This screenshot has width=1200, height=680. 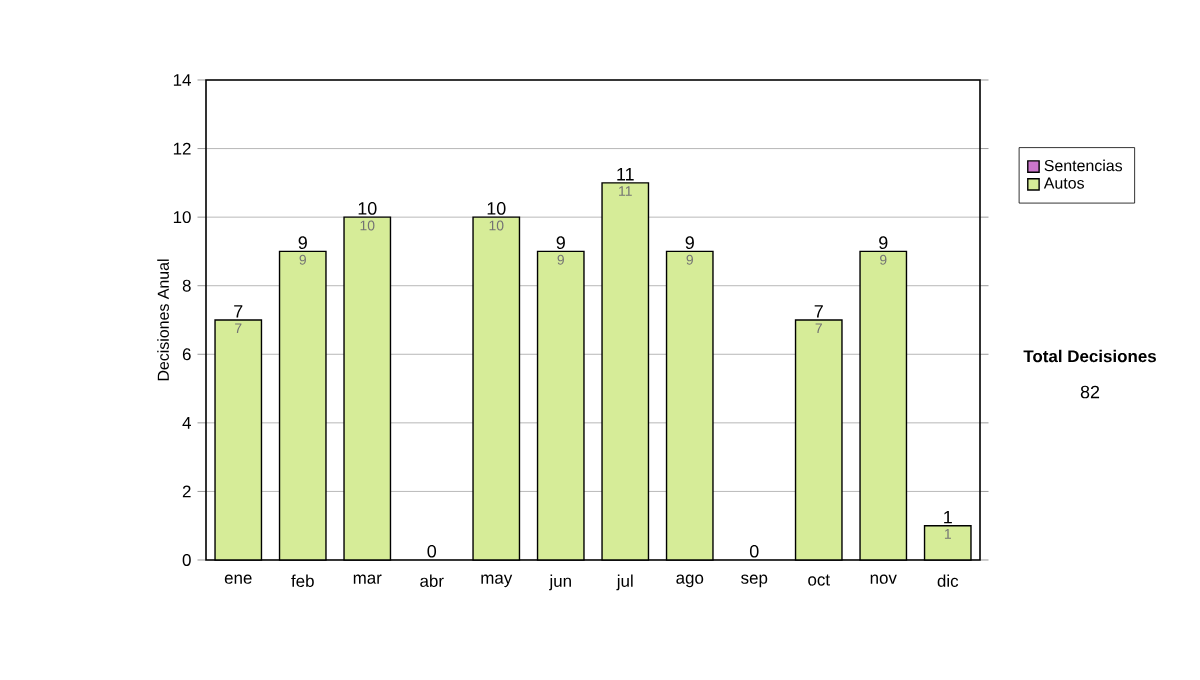 I want to click on y-tick-label: 10, so click(x=182, y=217).